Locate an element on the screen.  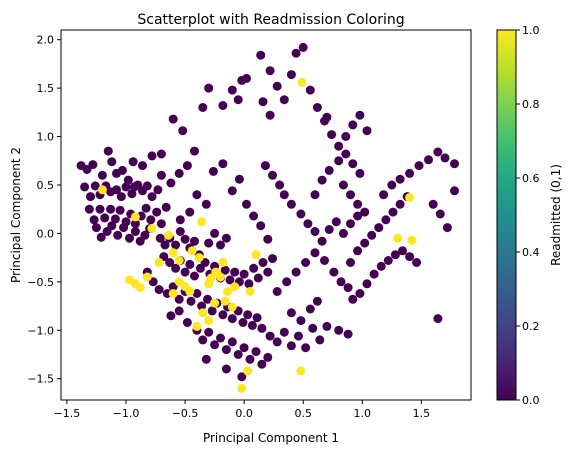
x-tick-label: 0.0 is located at coordinates (244, 413).